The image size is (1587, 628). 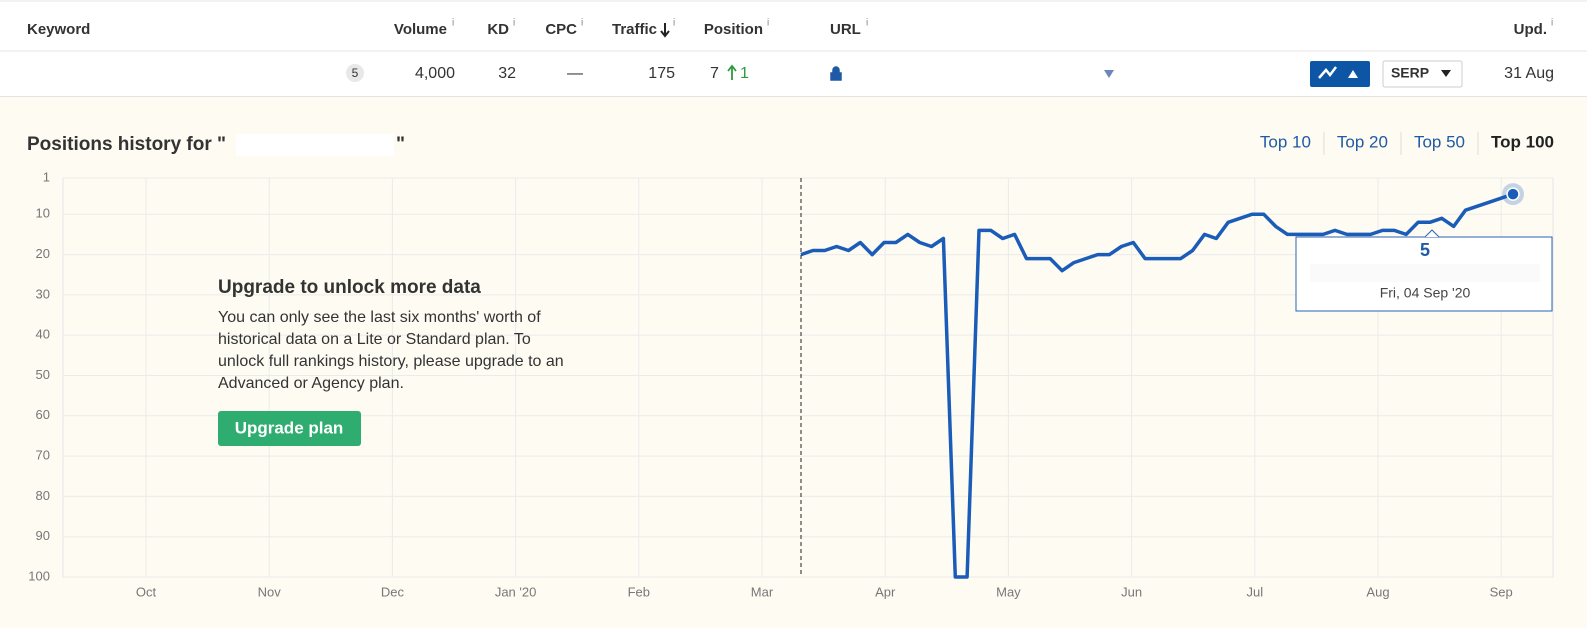 What do you see at coordinates (43, 334) in the screenshot?
I see `y-tick-label: 40` at bounding box center [43, 334].